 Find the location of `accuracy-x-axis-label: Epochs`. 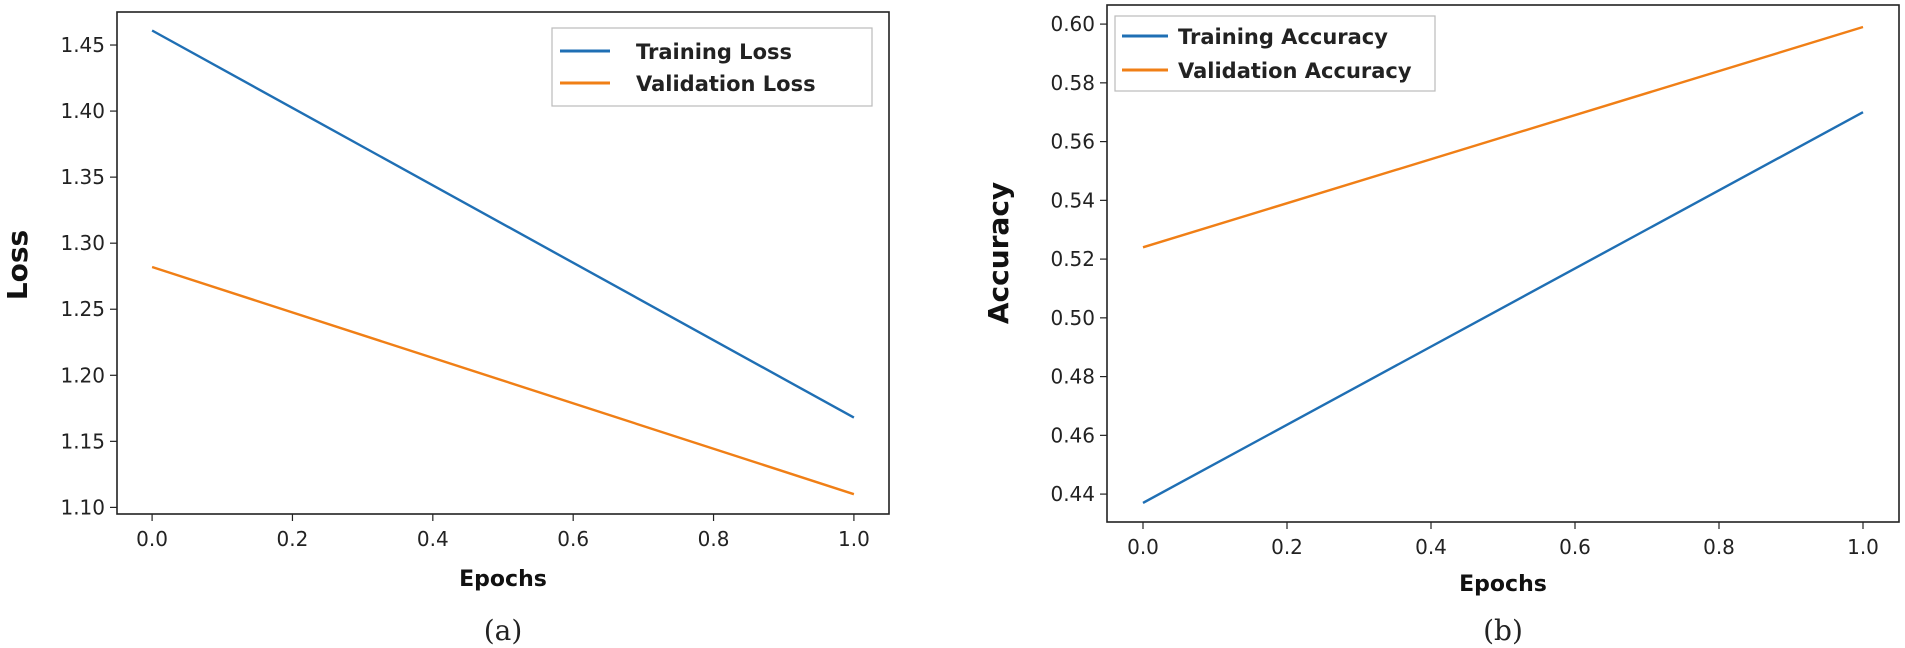

accuracy-x-axis-label: Epochs is located at coordinates (1503, 584).